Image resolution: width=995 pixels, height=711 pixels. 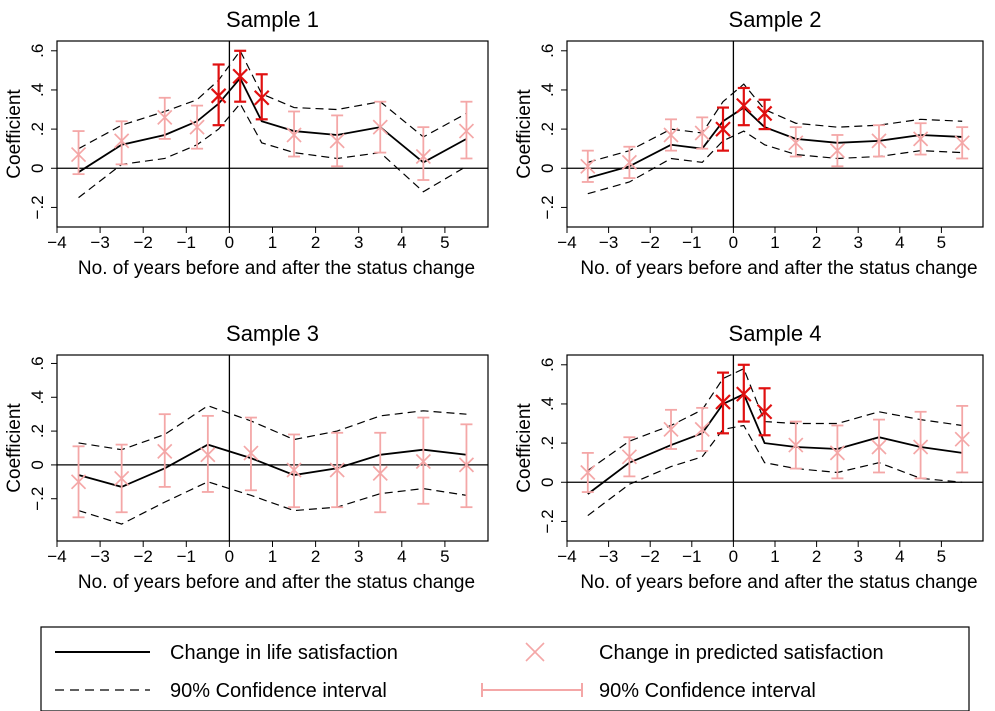 What do you see at coordinates (143, 556) in the screenshot?
I see `x-tick-label: −2` at bounding box center [143, 556].